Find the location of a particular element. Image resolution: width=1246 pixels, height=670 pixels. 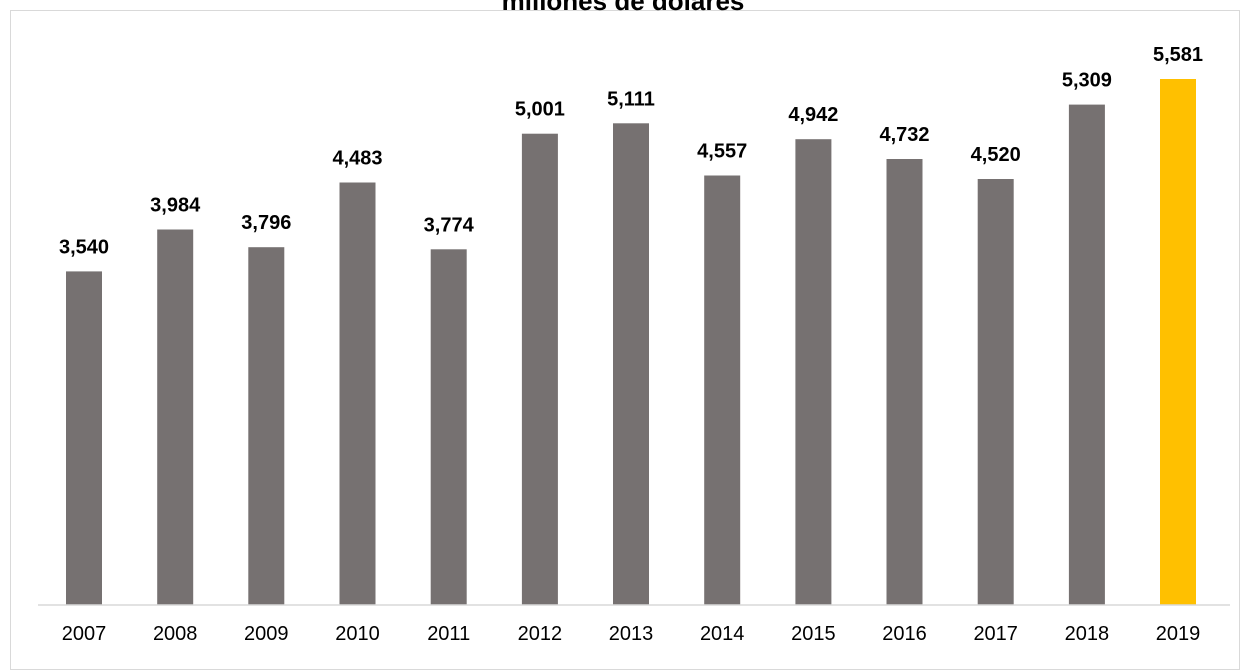

data-label-2017: 4,520 is located at coordinates (996, 155).